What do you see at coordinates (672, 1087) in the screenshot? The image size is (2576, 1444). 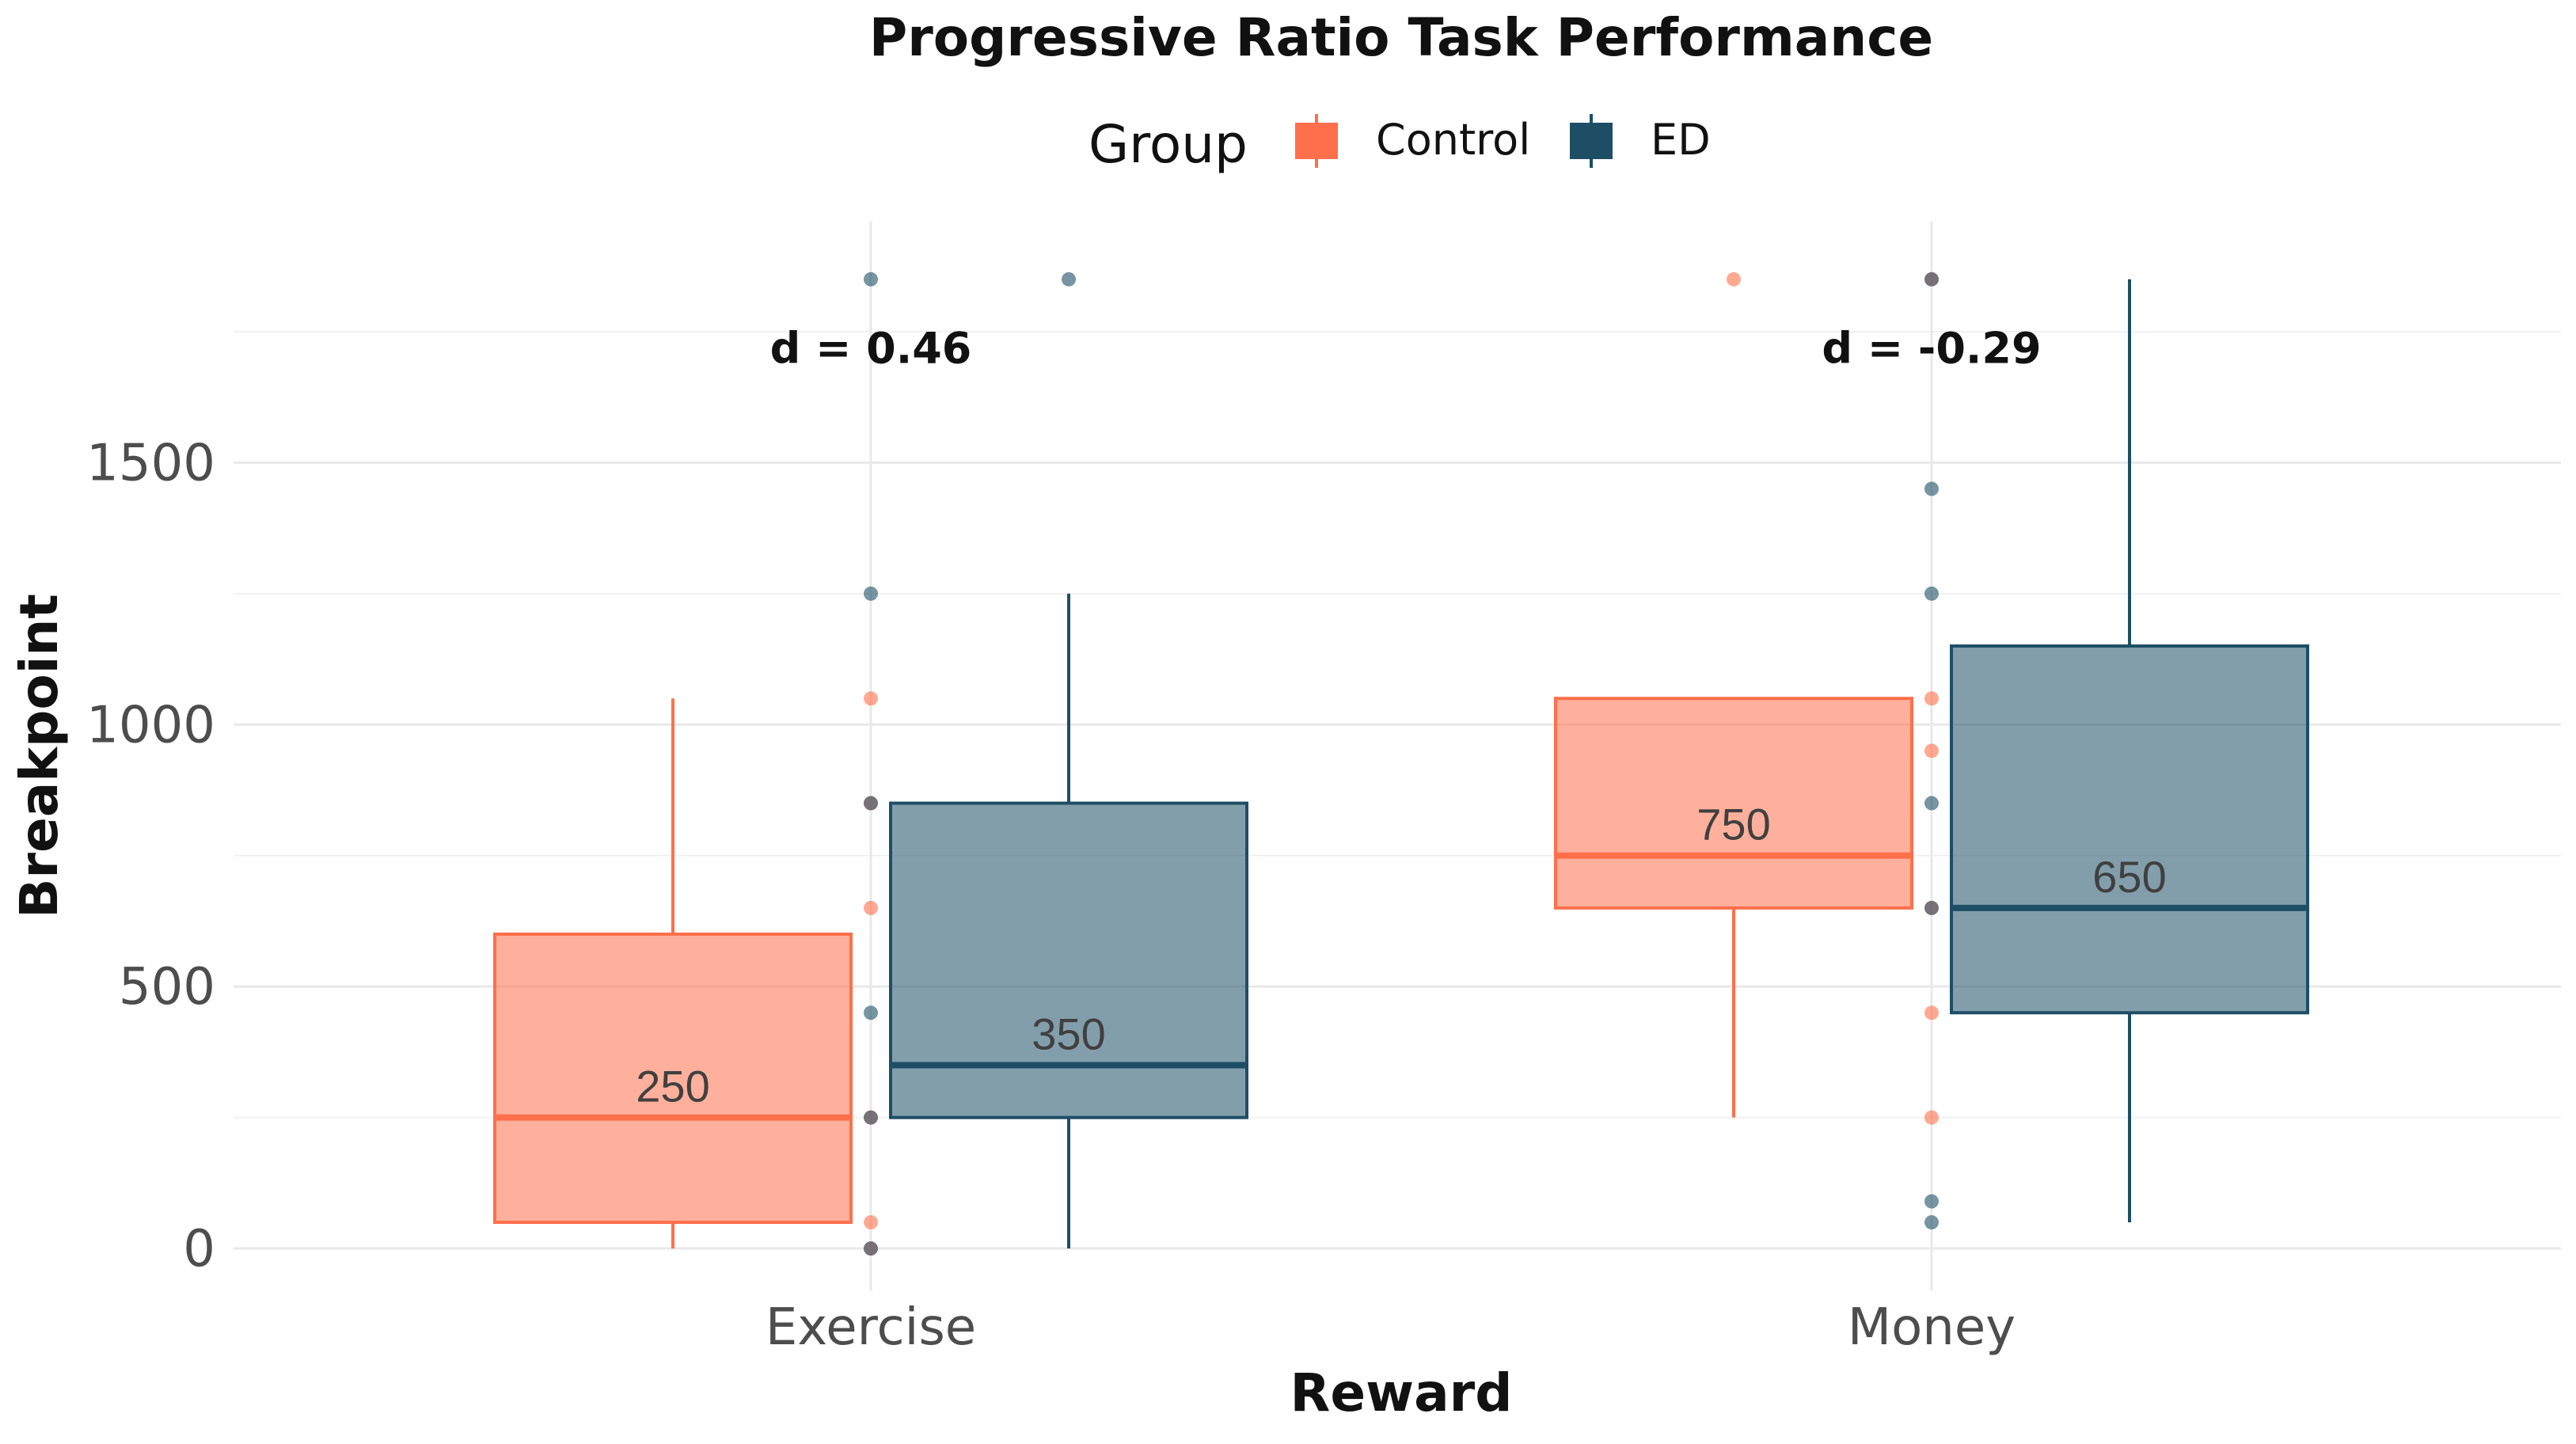 I see `median-label: 250` at bounding box center [672, 1087].